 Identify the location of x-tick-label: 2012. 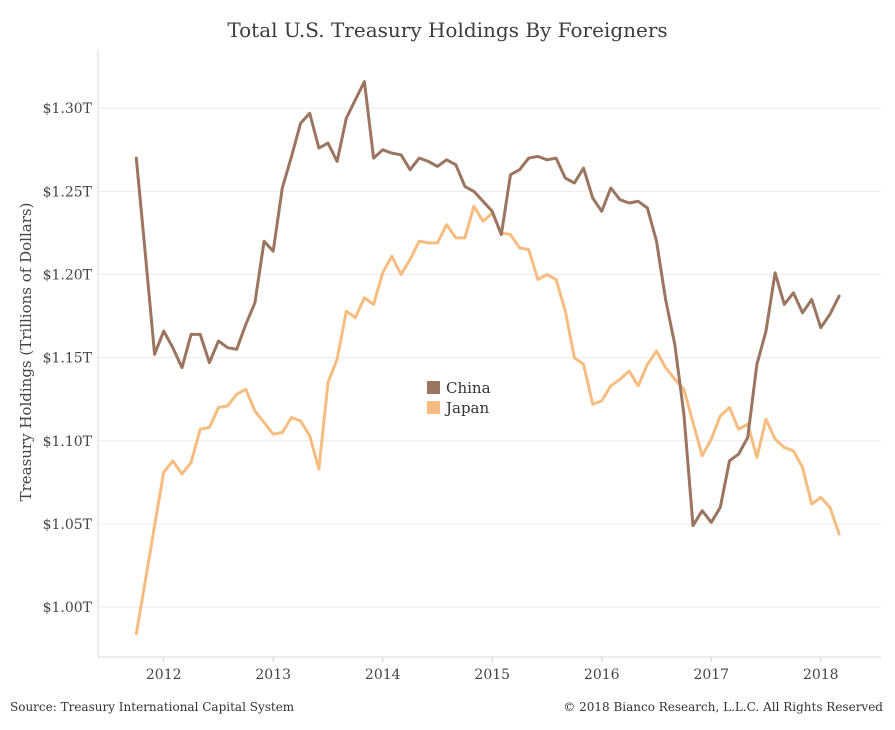
(164, 675).